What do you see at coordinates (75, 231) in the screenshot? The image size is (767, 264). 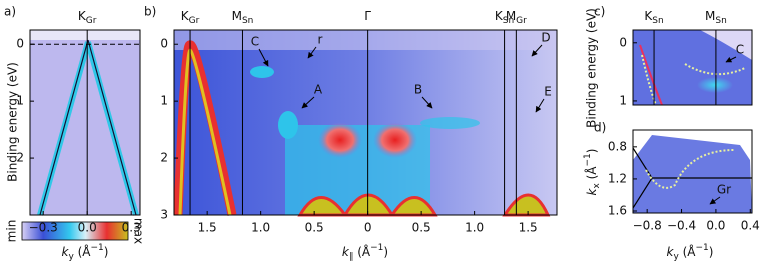 I see `colorbar` at bounding box center [75, 231].